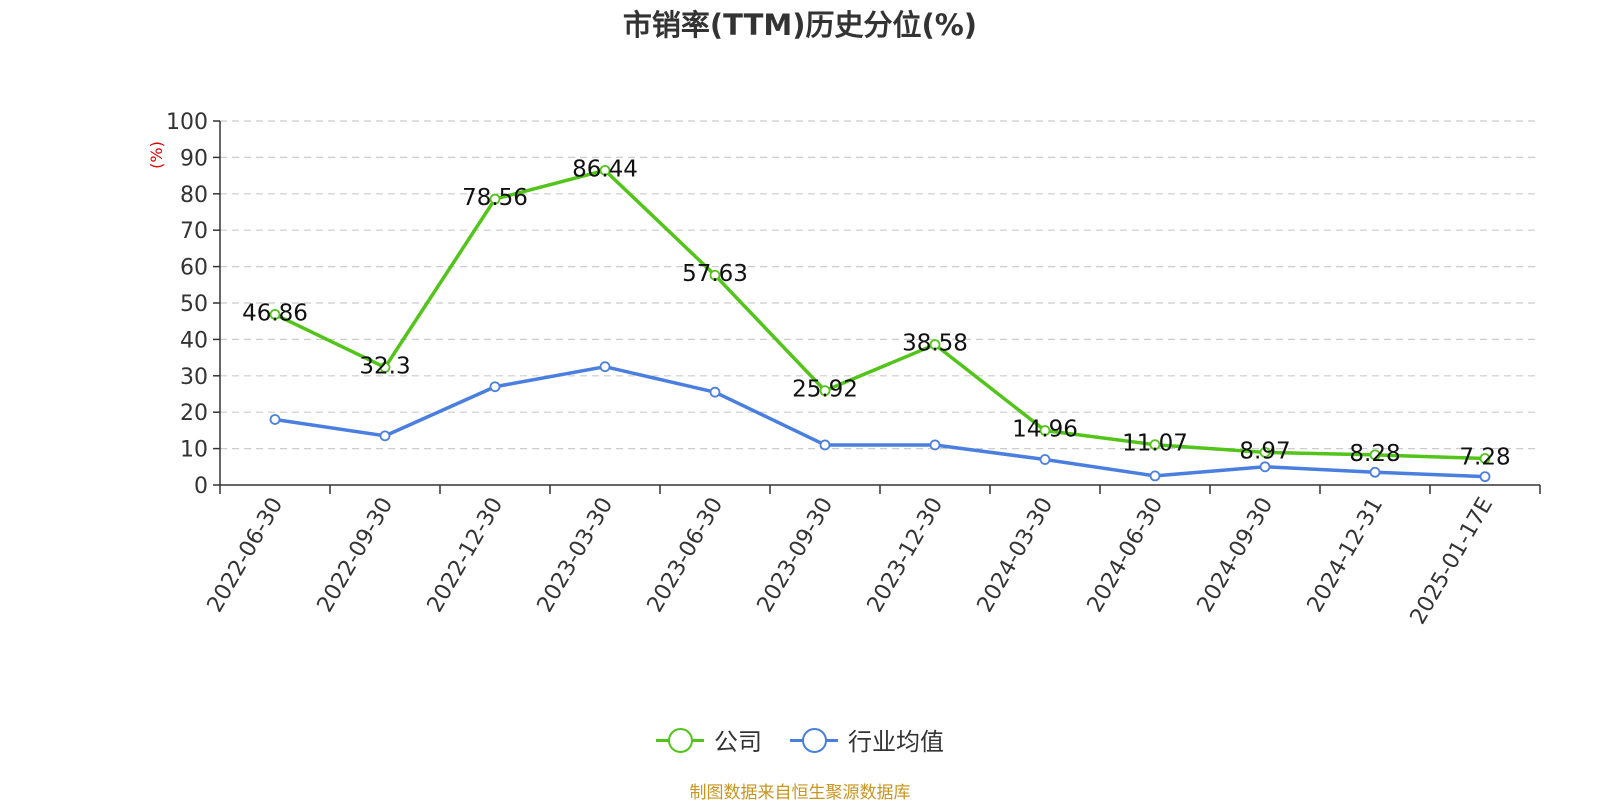 The height and width of the screenshot is (803, 1600). Describe the element at coordinates (194, 304) in the screenshot. I see `y-tick-label: 50` at that location.